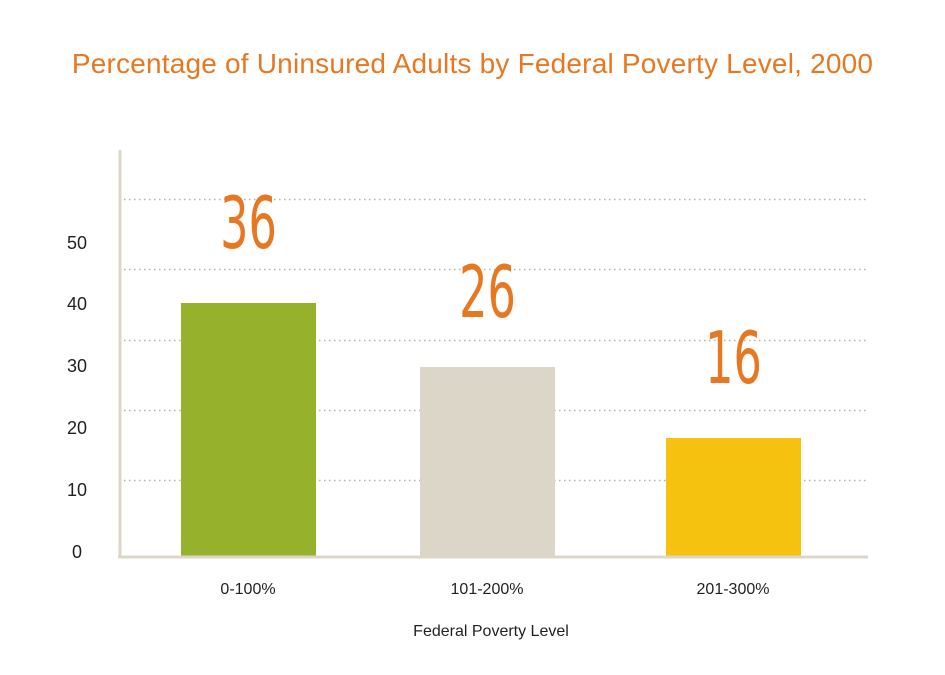 This screenshot has height=675, width=945. Describe the element at coordinates (77, 243) in the screenshot. I see `y-tick-label: 50` at that location.